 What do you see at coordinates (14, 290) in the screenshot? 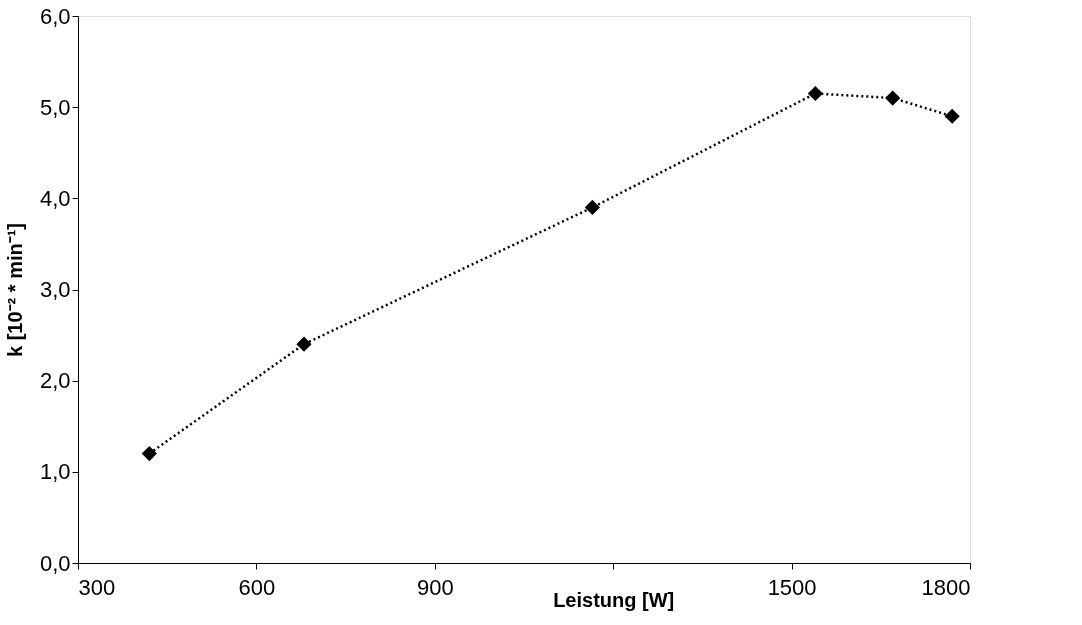
I see `y-axis-title: k [10⁻² * min⁻¹]` at bounding box center [14, 290].